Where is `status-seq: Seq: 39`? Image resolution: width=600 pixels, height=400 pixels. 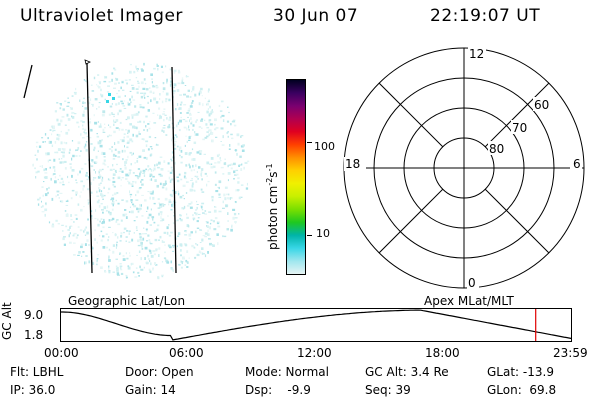 status-seq: Seq: 39 is located at coordinates (388, 390).